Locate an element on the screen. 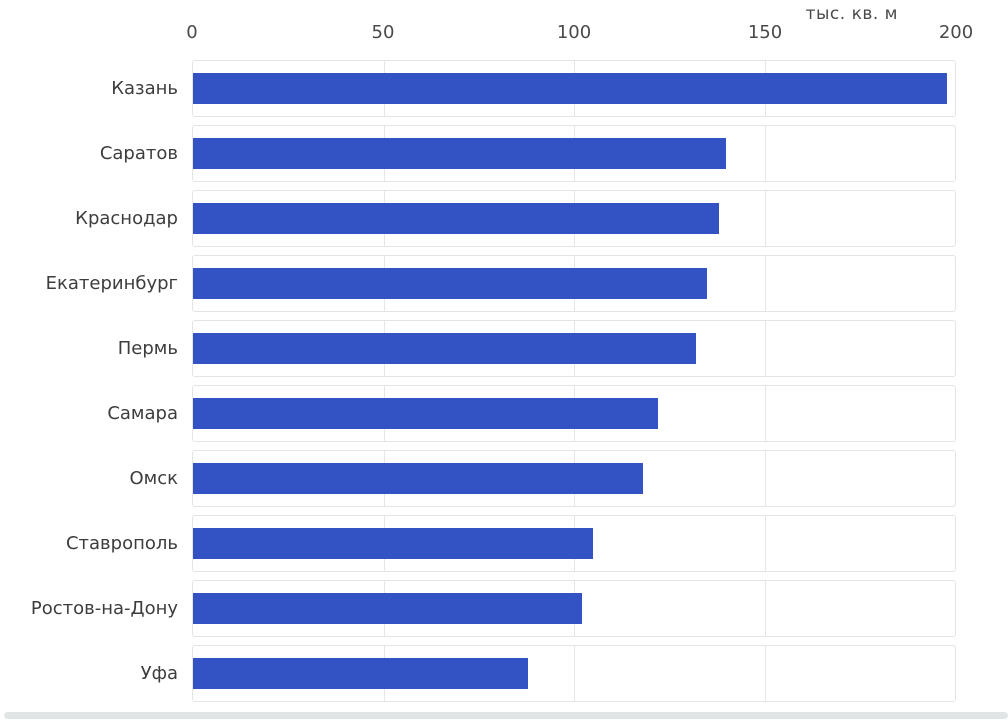  category-label: Екатеринбург is located at coordinates (111, 283).